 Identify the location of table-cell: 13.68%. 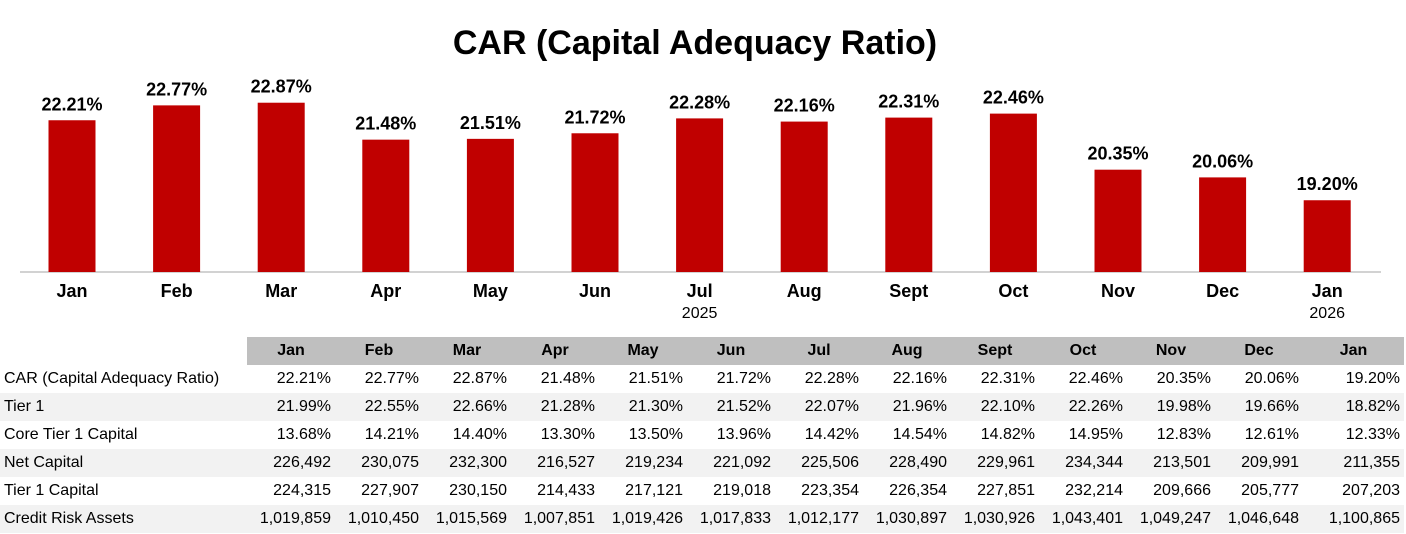
(303, 434).